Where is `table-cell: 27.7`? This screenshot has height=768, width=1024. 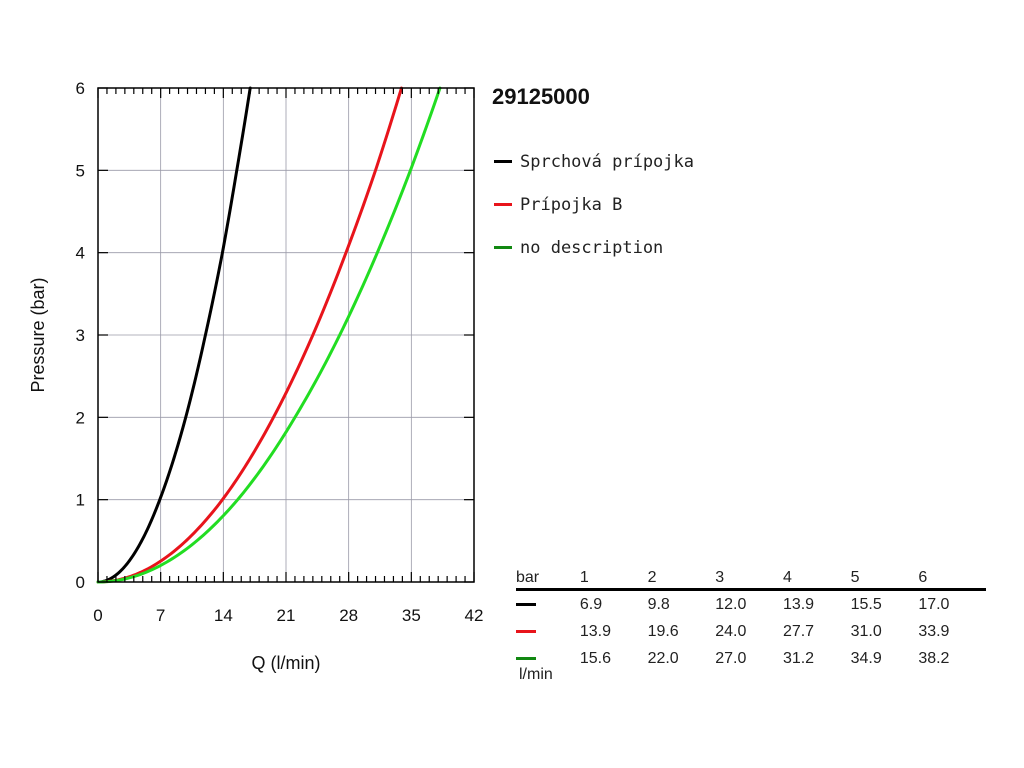 table-cell: 27.7 is located at coordinates (798, 631).